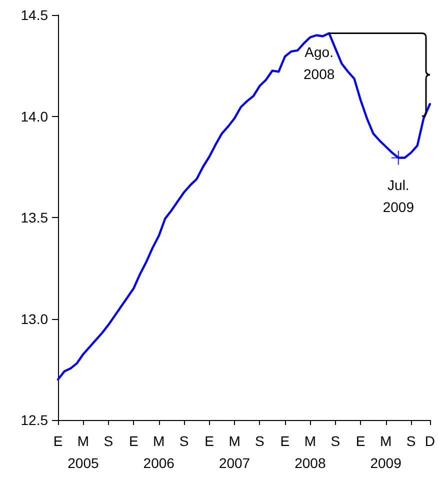  What do you see at coordinates (310, 452) in the screenshot?
I see `x-tick-label: M 2008` at bounding box center [310, 452].